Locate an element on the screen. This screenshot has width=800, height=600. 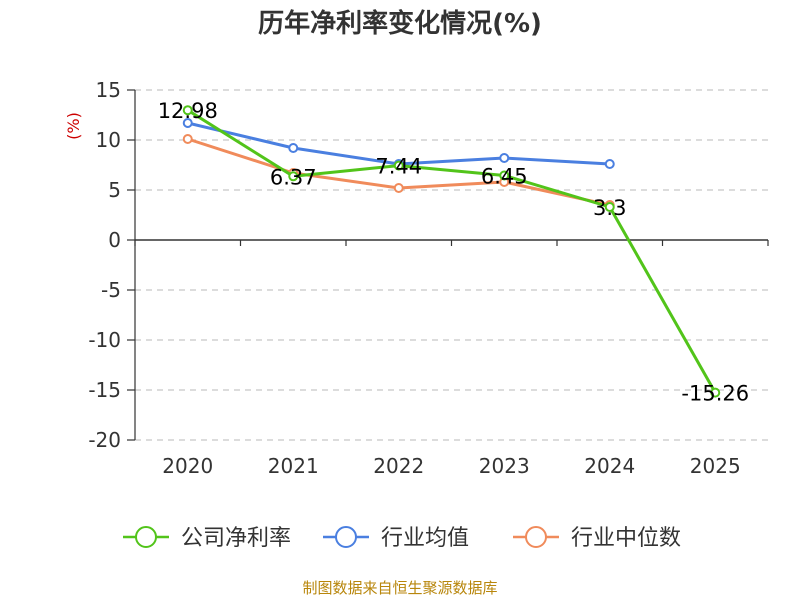
y-tick-label: 5 is located at coordinates (114, 190).